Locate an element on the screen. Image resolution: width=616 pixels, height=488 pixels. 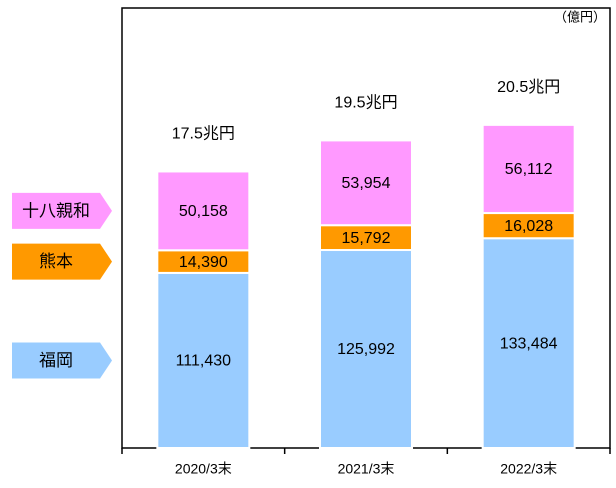
data-label: 56,112 is located at coordinates (529, 169).